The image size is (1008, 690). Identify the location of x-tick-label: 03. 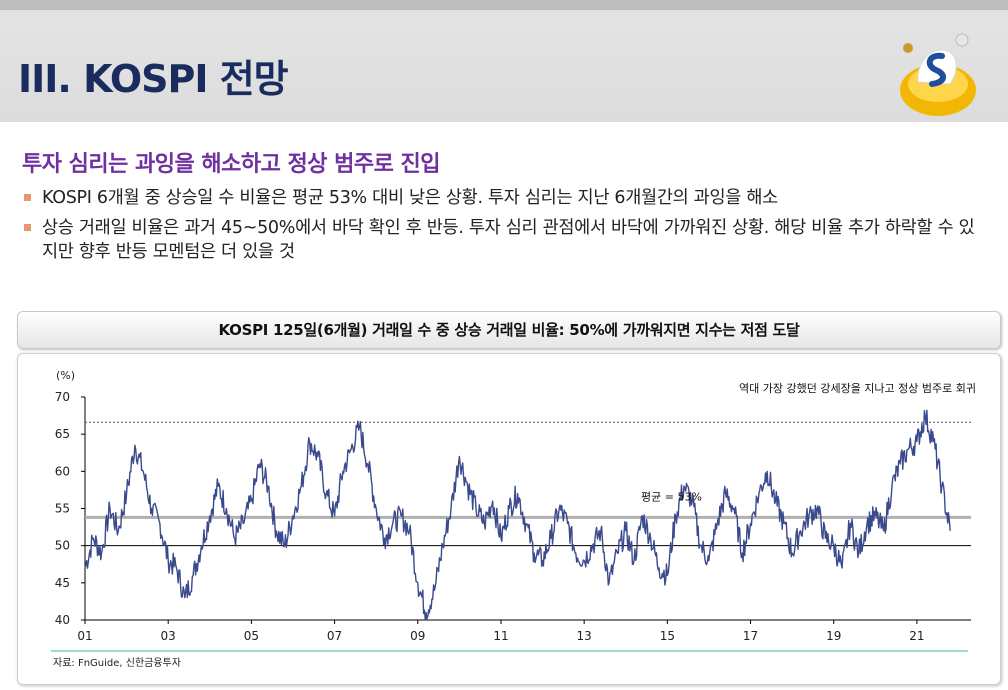
(168, 636).